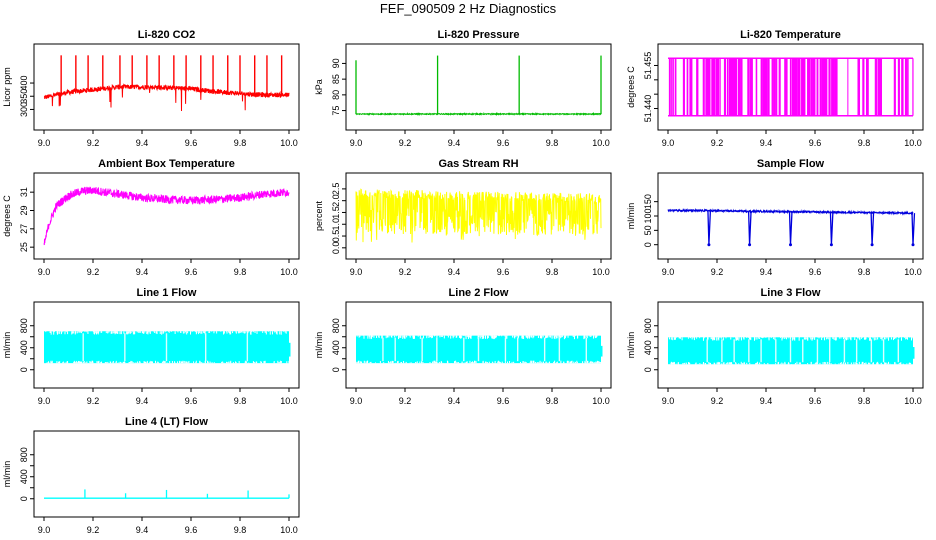 Image resolution: width=936 pixels, height=540 pixels. I want to click on series-co2, so click(166, 83).